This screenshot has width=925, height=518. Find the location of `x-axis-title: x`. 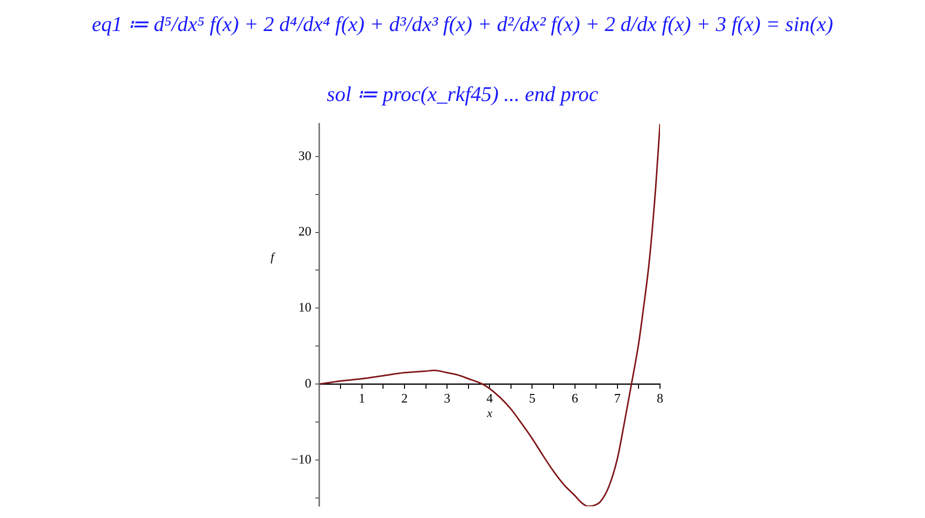

x-axis-title: x is located at coordinates (489, 413).